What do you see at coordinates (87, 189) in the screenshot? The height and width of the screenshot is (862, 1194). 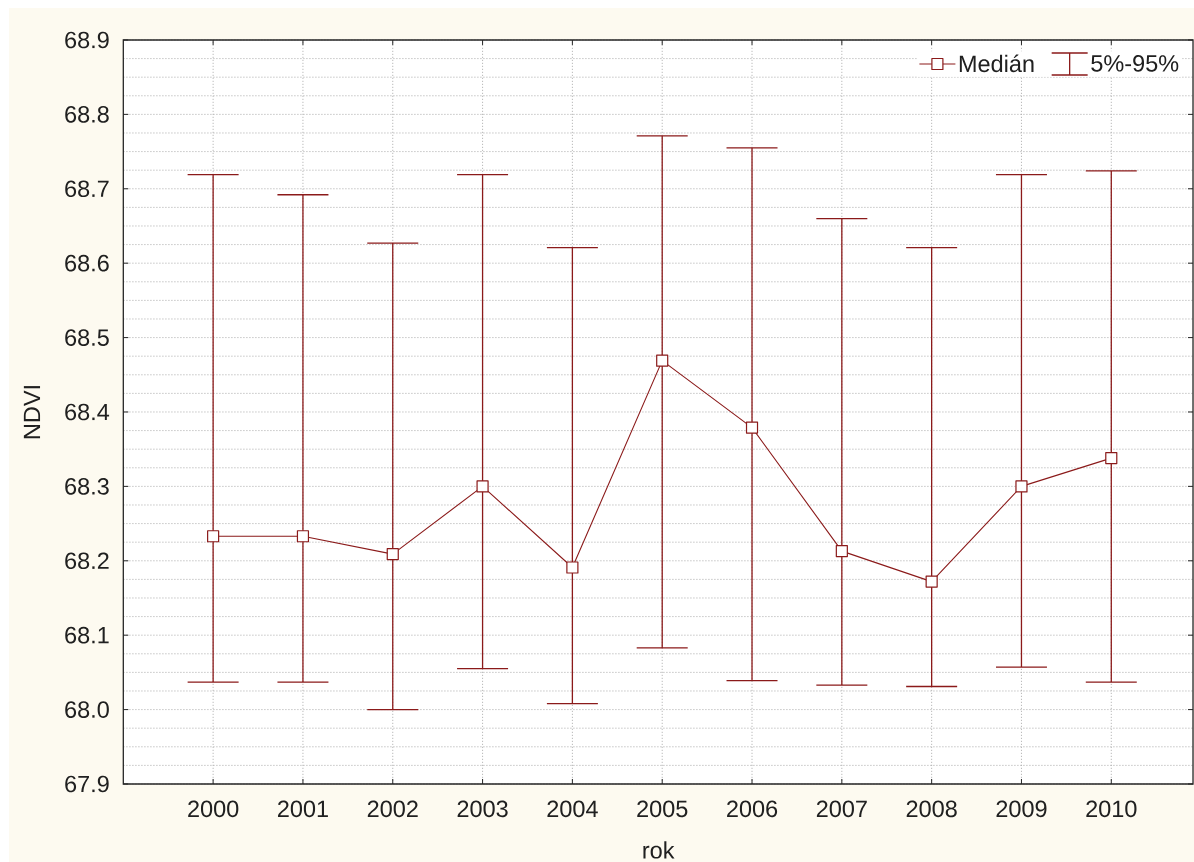 I see `y-tick-label: 68.7` at bounding box center [87, 189].